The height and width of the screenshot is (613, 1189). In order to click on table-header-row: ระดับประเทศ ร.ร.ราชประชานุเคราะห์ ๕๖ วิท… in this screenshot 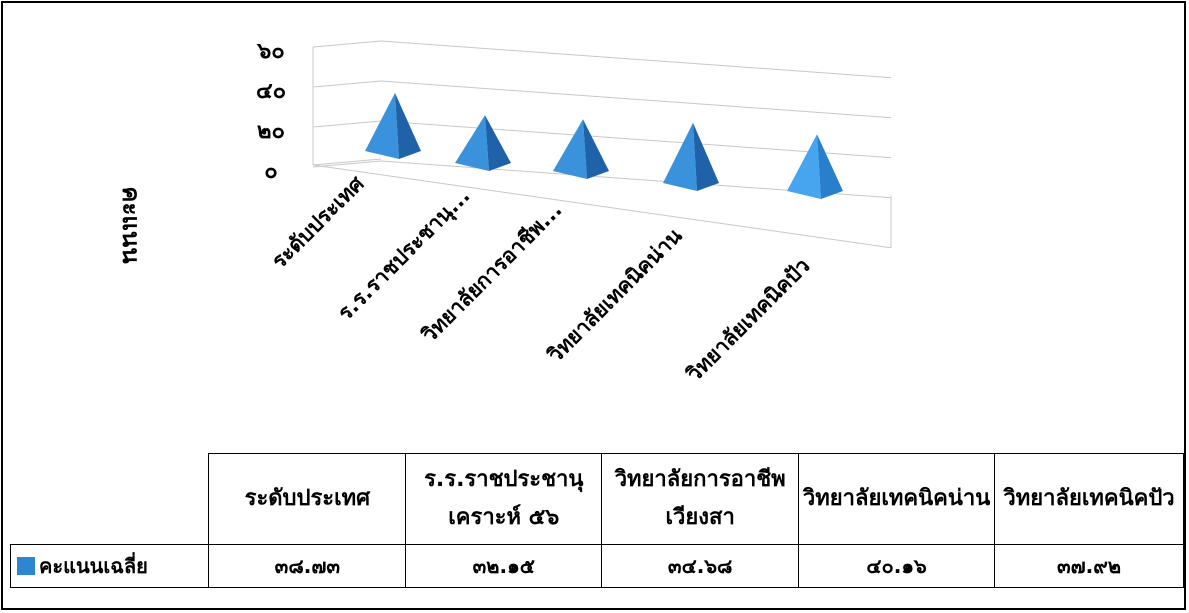, I will do `click(597, 499)`.